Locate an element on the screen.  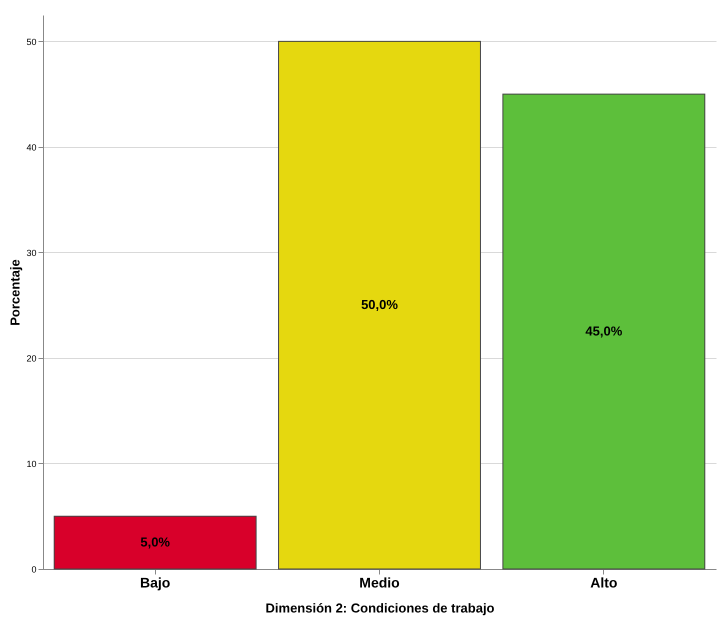
x-tick-label: Bajo is located at coordinates (155, 582).